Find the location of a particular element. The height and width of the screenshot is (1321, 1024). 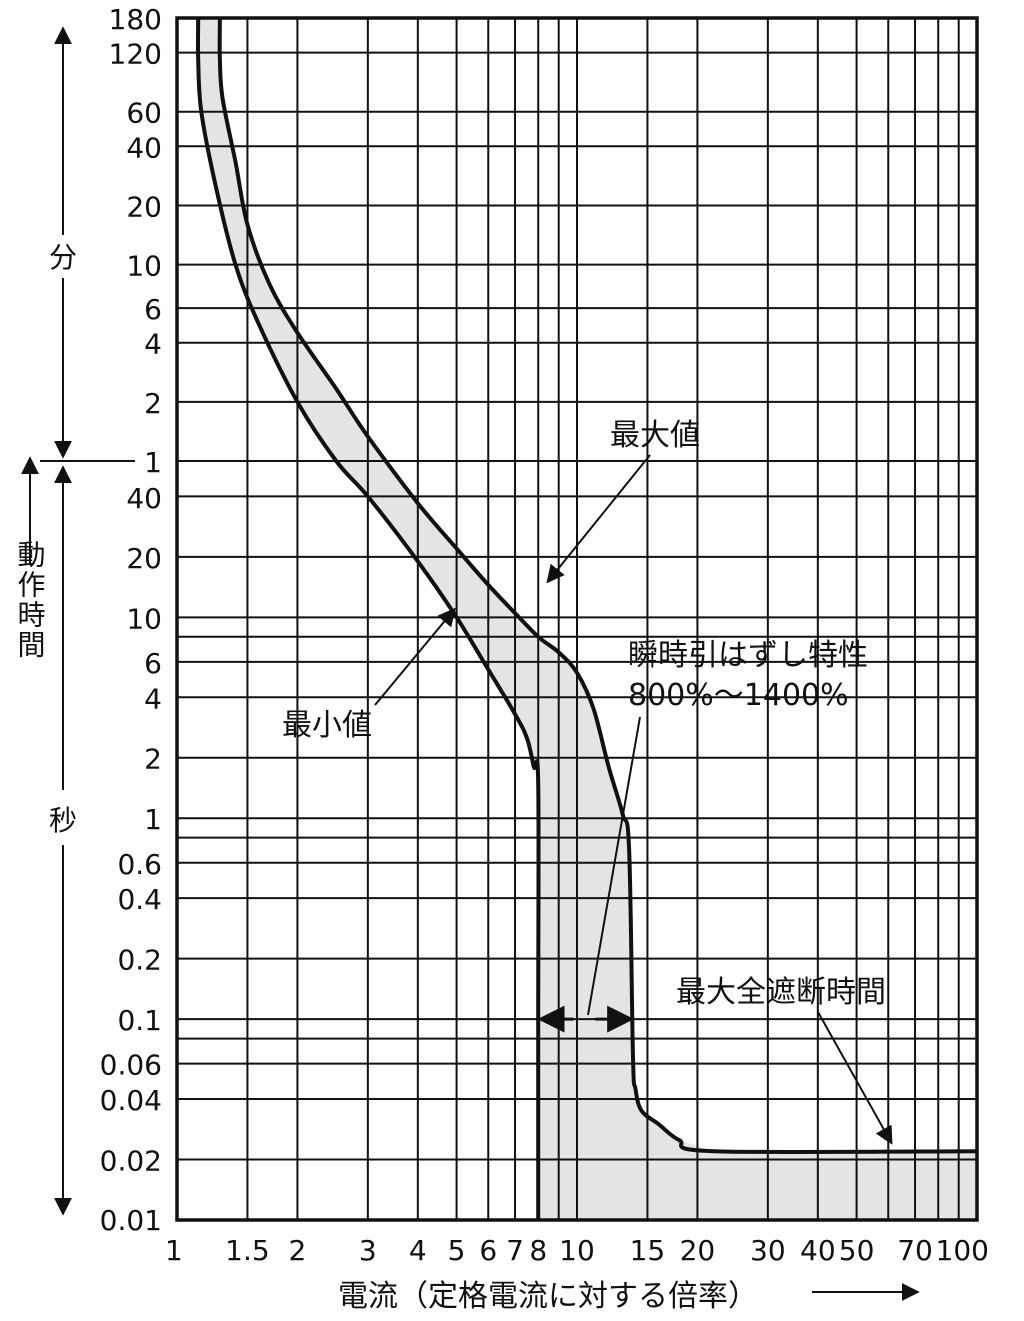

minute-unit-label: 分 is located at coordinates (63, 257).